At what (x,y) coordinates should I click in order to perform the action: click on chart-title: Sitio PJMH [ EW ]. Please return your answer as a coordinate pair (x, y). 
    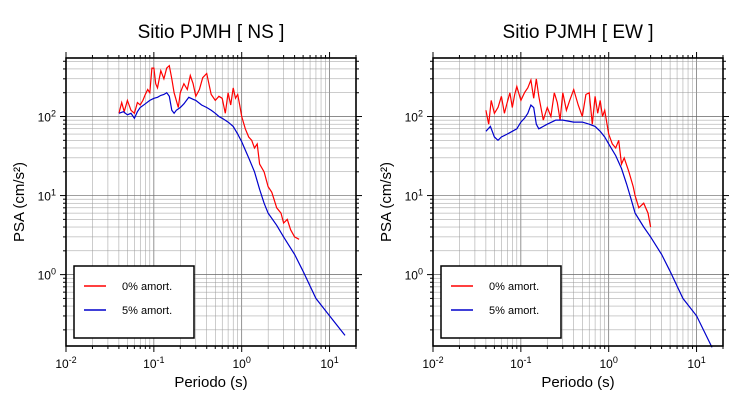
    Looking at the image, I should click on (578, 32).